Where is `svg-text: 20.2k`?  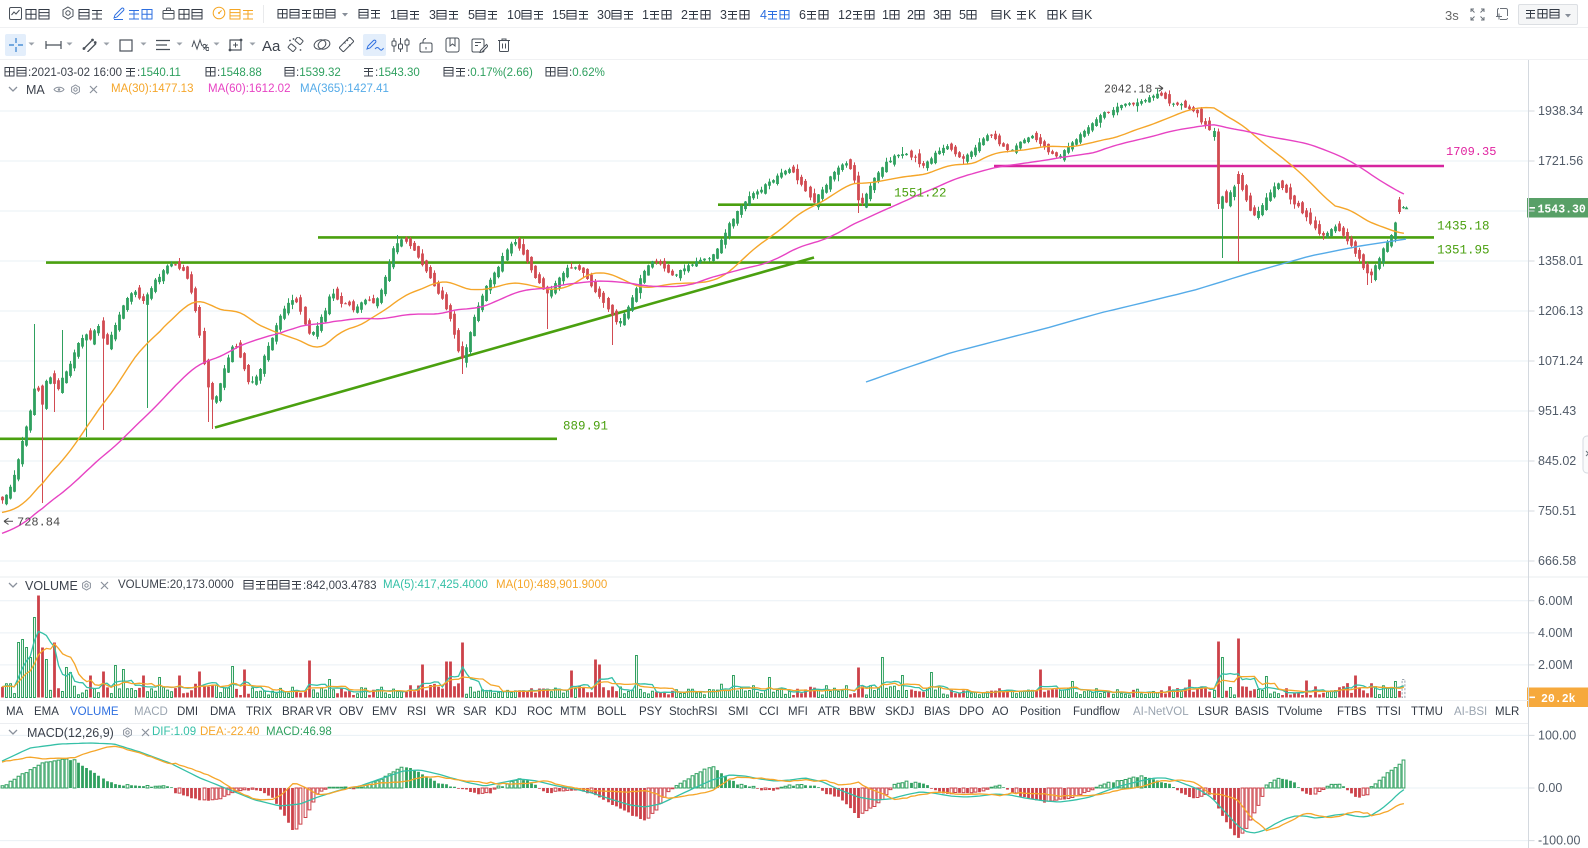 svg-text: 20.2k is located at coordinates (1558, 699).